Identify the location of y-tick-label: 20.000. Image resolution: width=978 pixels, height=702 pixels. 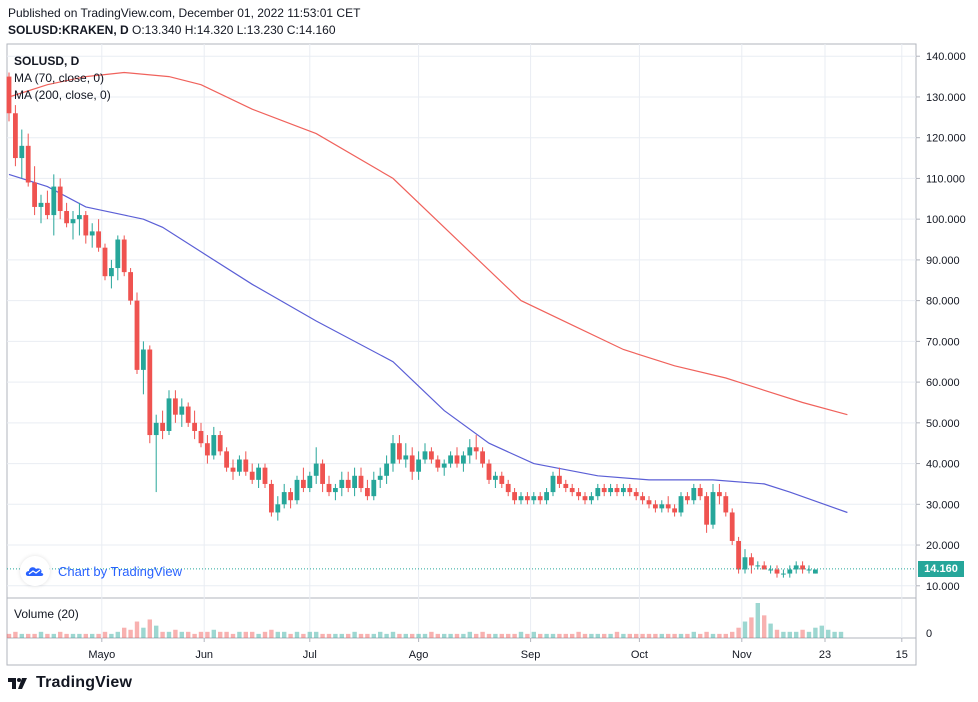
(943, 546).